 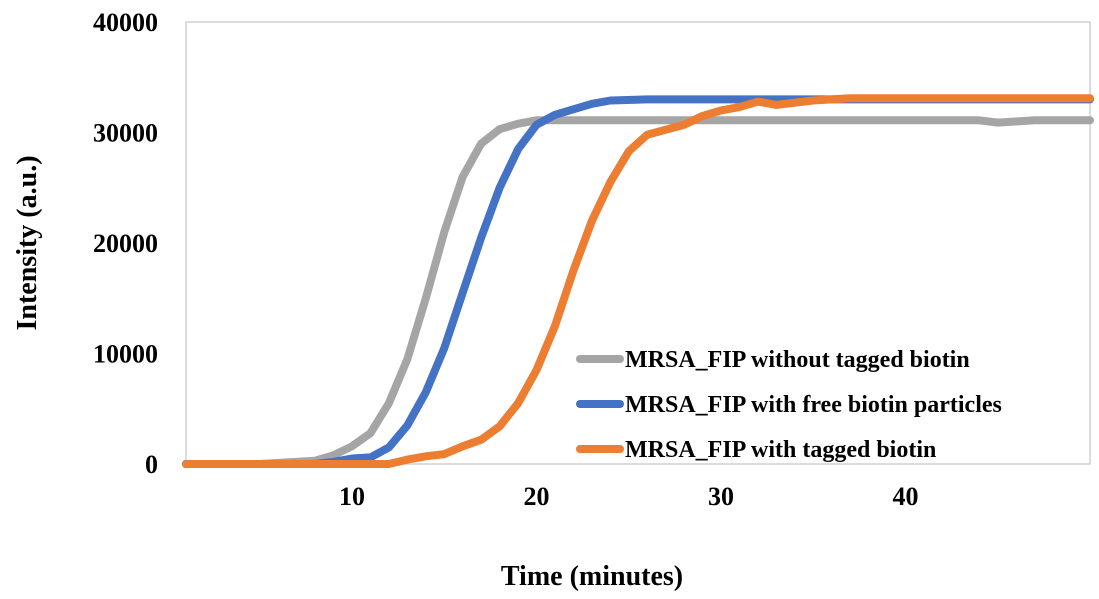 I want to click on y-axis-title: Intensity (a.u.), so click(x=27, y=242).